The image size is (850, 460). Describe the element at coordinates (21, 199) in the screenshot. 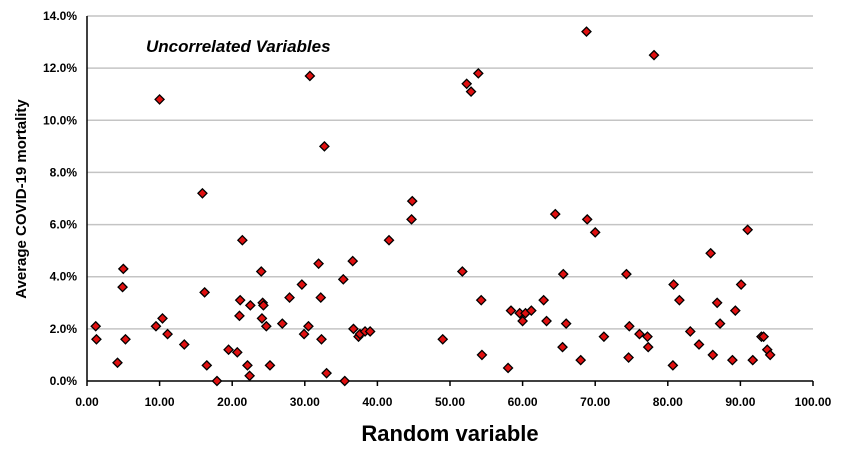

I see `y-axis-title: Average COVID-19 mortality` at that location.